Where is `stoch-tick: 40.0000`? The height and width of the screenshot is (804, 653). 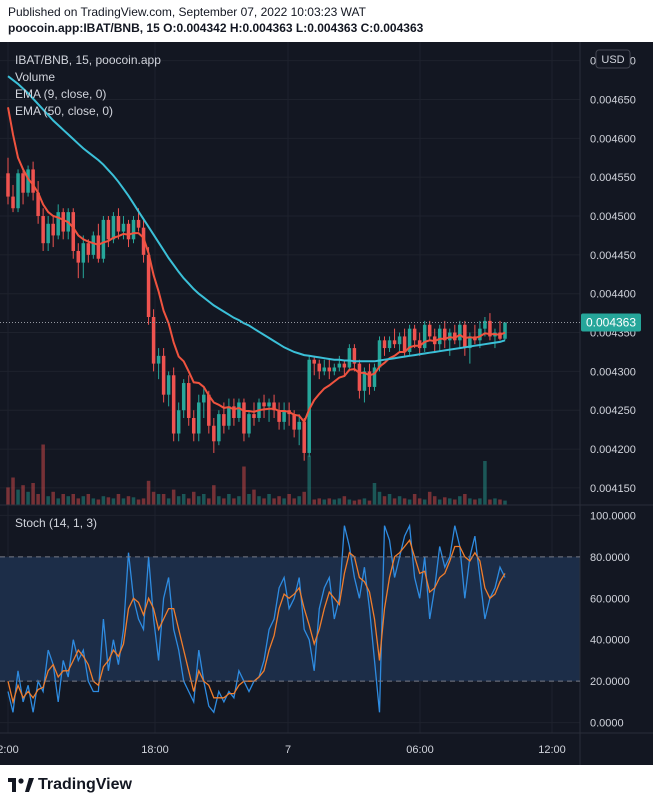
stoch-tick: 40.0000 is located at coordinates (610, 641).